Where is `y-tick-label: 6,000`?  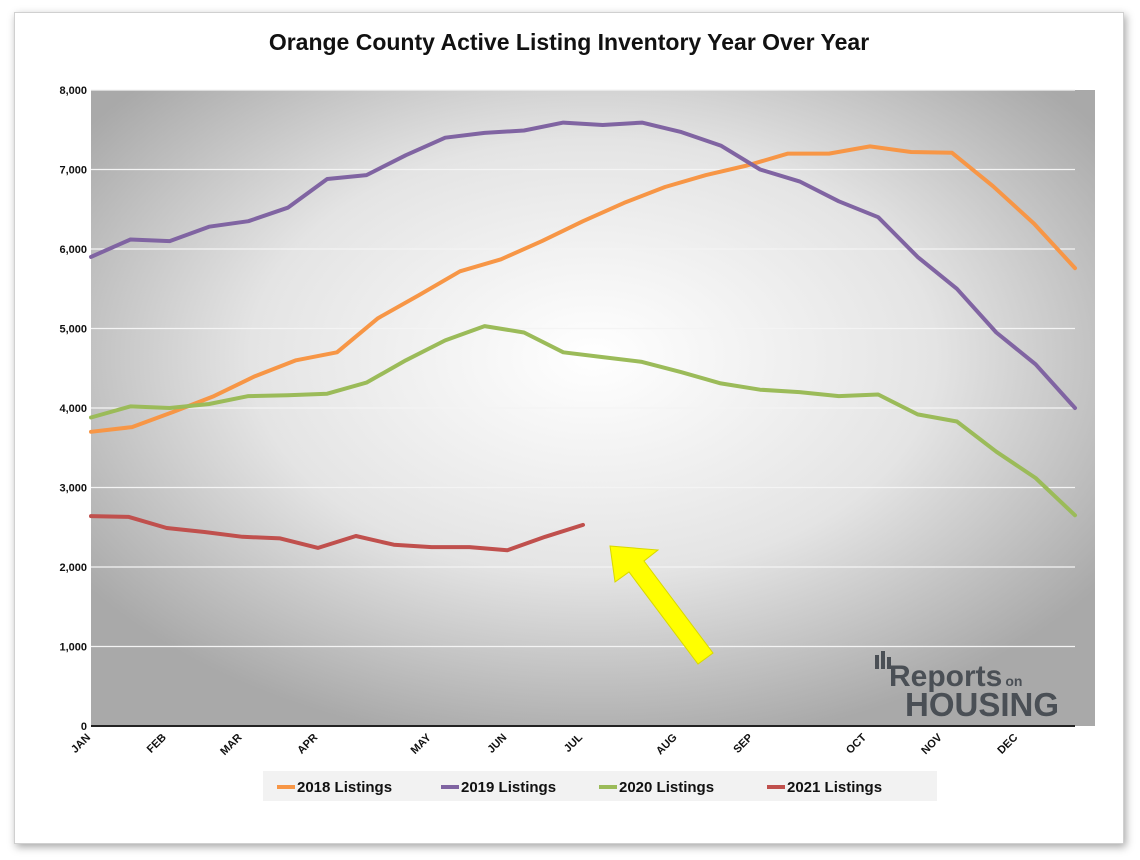
y-tick-label: 6,000 is located at coordinates (73, 250).